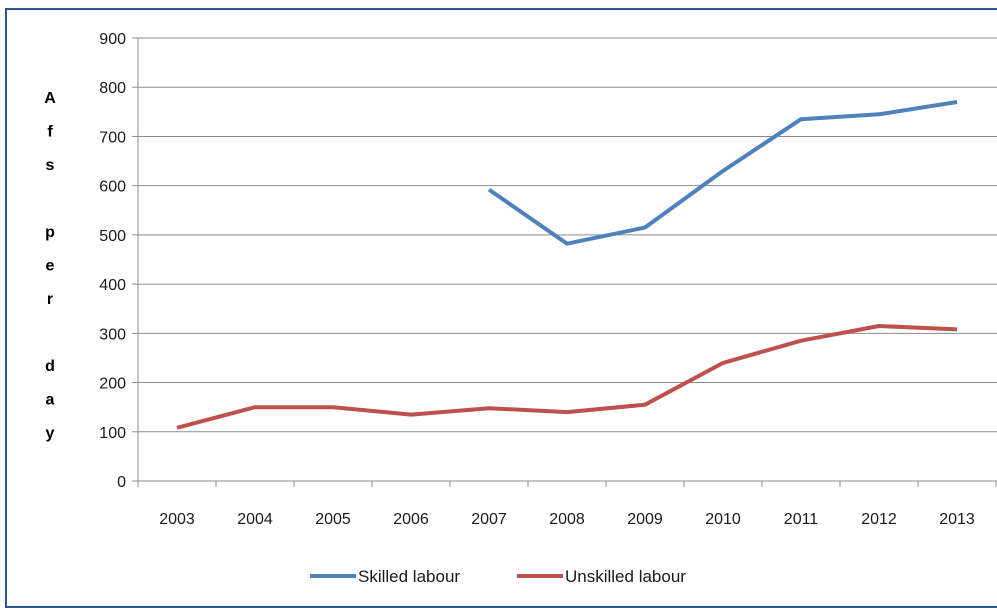 The height and width of the screenshot is (608, 997). I want to click on x-tick-label: 2005, so click(333, 519).